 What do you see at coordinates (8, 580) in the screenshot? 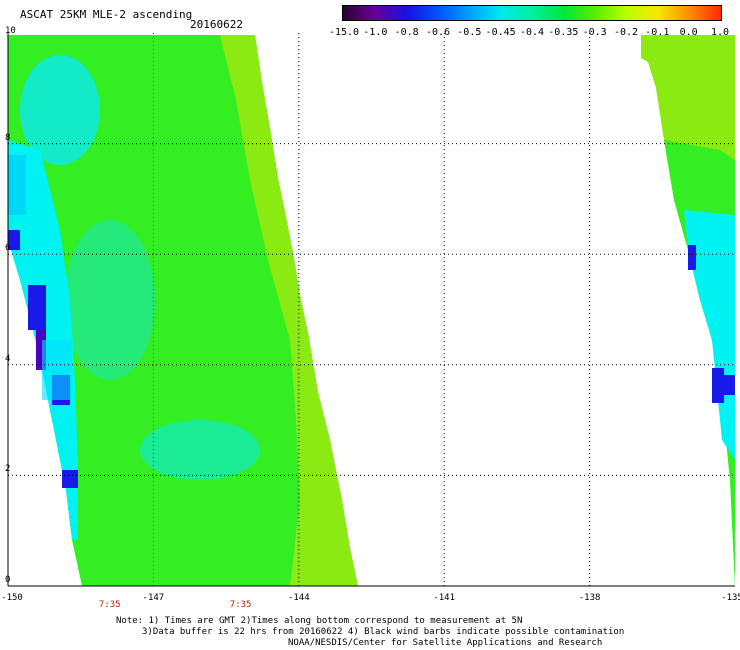
I see `y-tick-label: 0` at bounding box center [8, 580].